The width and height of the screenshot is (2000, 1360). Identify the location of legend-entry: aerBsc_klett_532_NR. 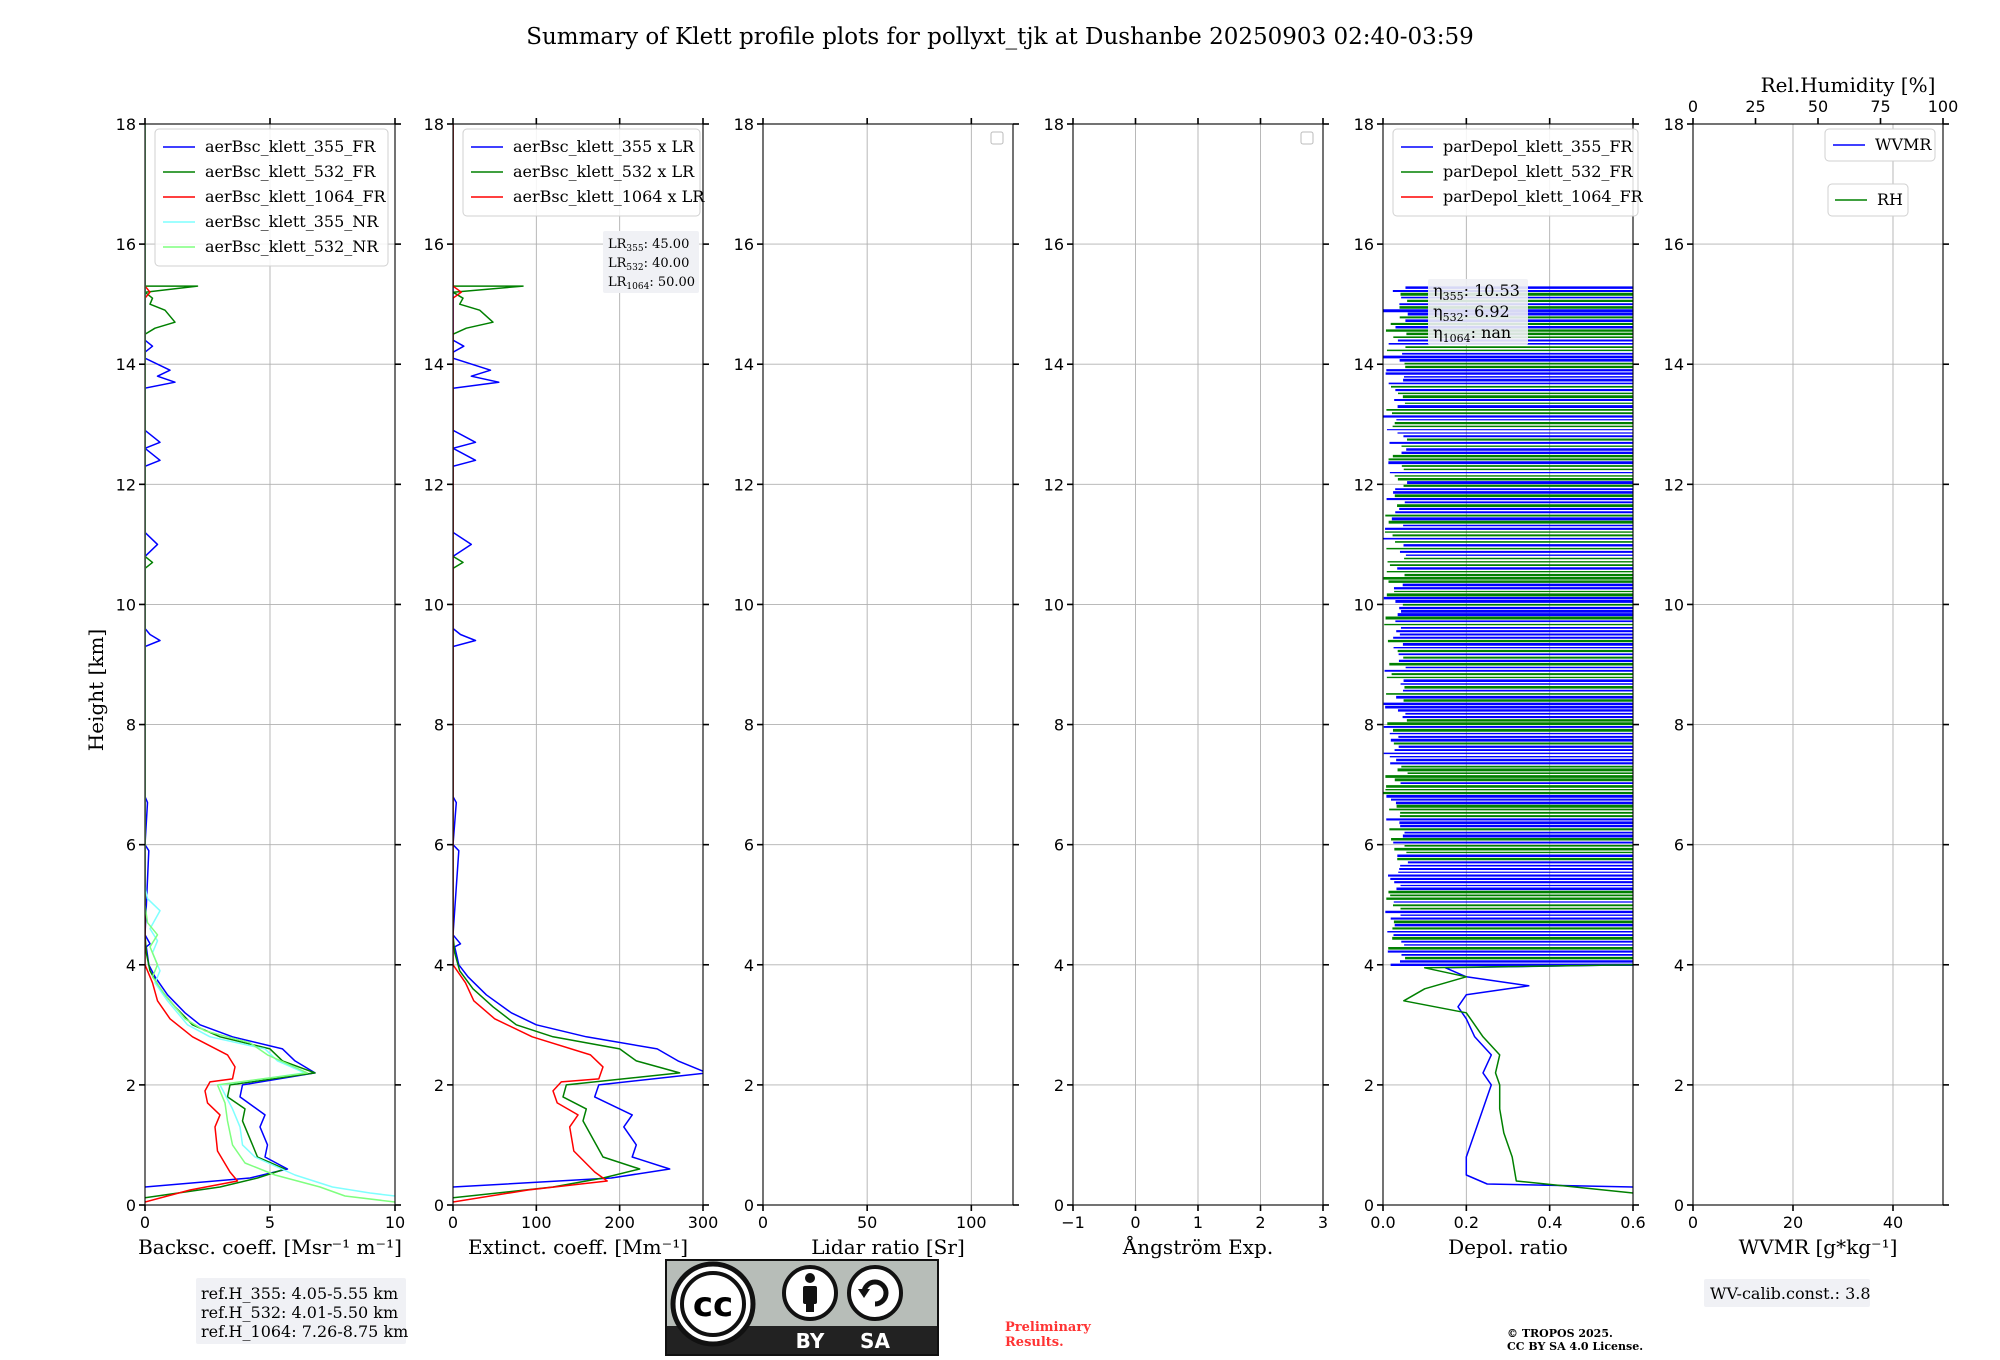
(292, 246).